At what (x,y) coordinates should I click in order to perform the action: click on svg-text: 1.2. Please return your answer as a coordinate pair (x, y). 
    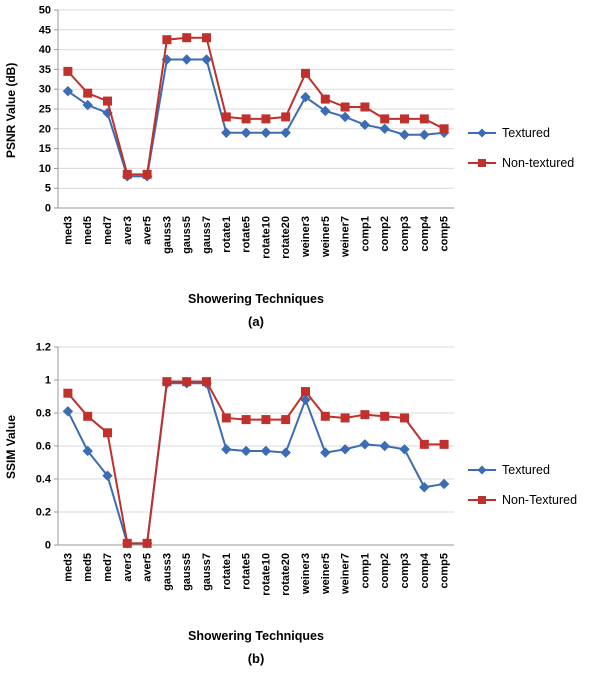
    Looking at the image, I should click on (43, 348).